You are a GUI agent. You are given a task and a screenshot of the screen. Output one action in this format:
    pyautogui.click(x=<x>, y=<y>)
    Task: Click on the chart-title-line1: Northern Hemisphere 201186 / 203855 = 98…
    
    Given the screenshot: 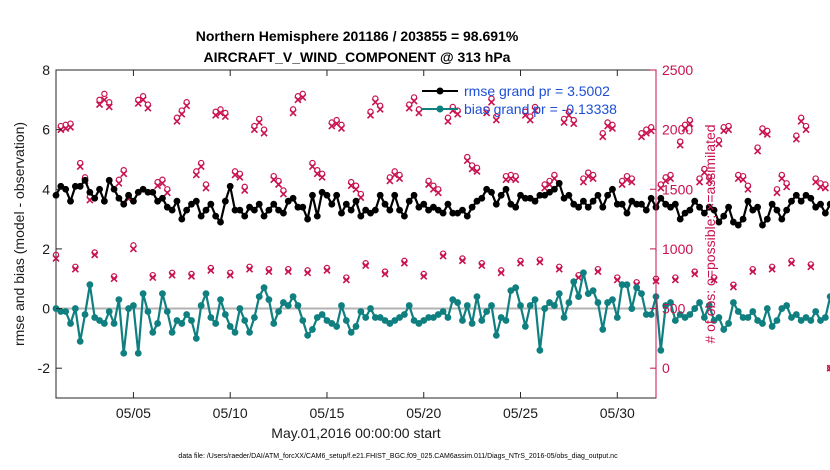 What is the action you would take?
    pyautogui.click(x=357, y=36)
    